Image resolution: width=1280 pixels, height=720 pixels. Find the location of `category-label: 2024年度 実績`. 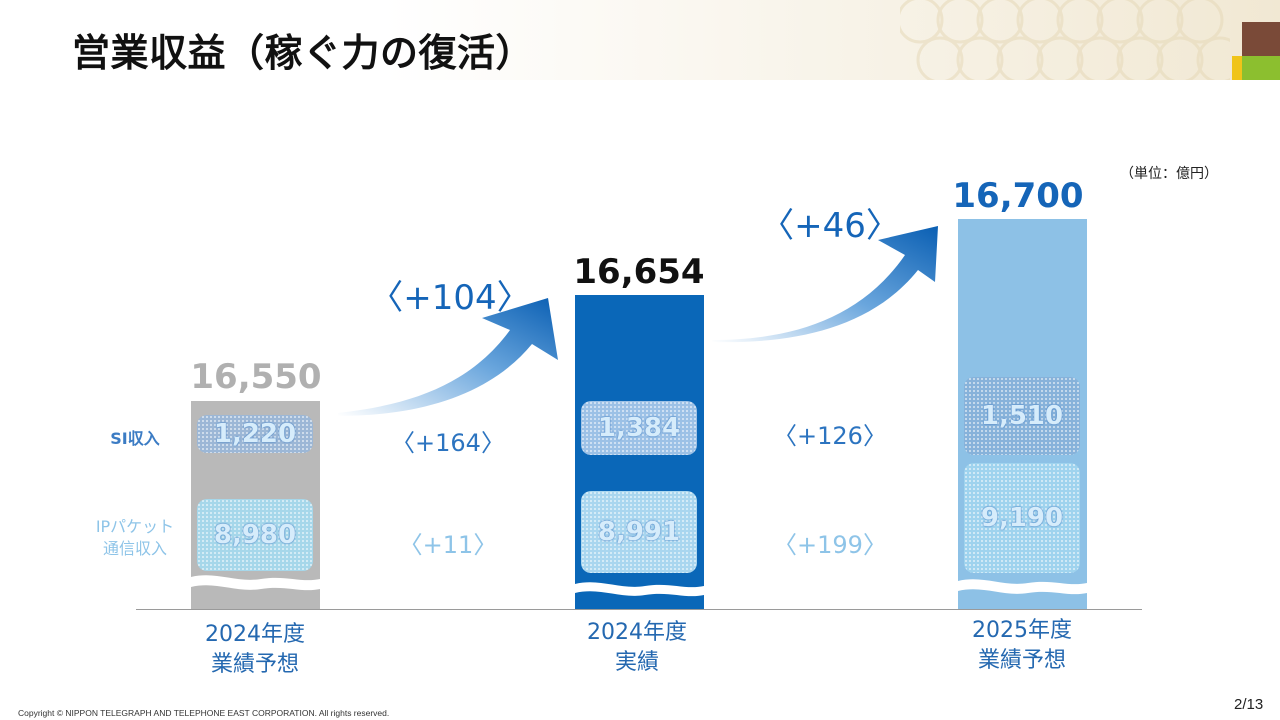

category-label: 2024年度 実績 is located at coordinates (637, 648).